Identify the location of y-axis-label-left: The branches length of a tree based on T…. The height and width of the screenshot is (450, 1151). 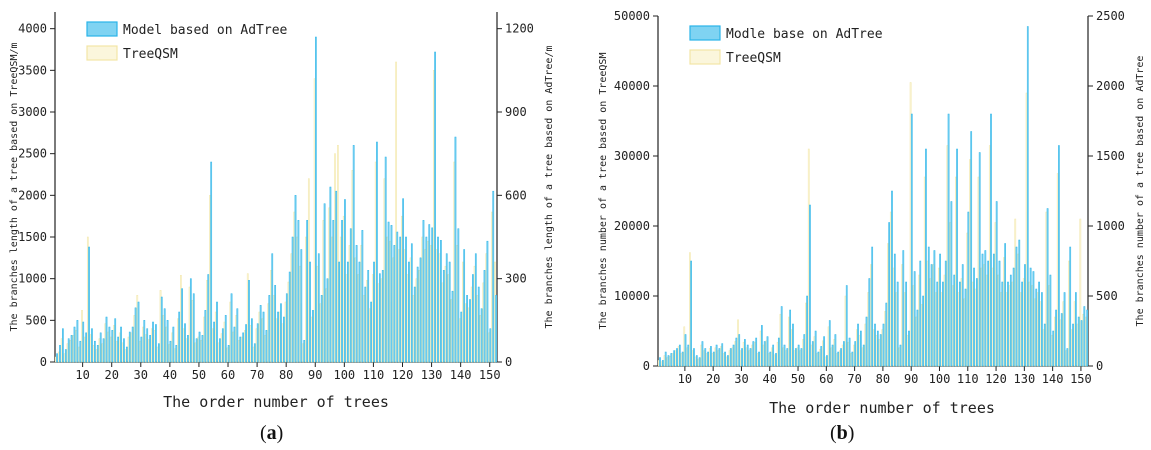
(14, 187).